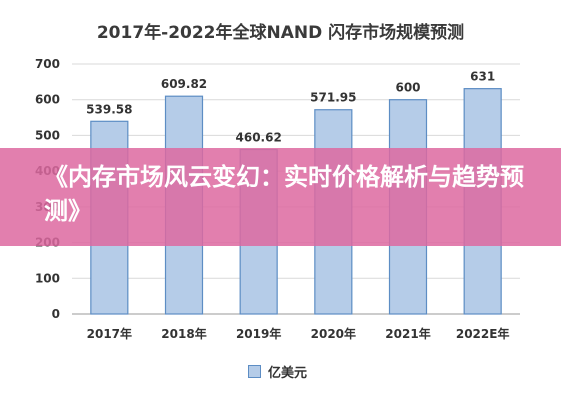  What do you see at coordinates (407, 333) in the screenshot?
I see `x-tick-label: 2021年` at bounding box center [407, 333].